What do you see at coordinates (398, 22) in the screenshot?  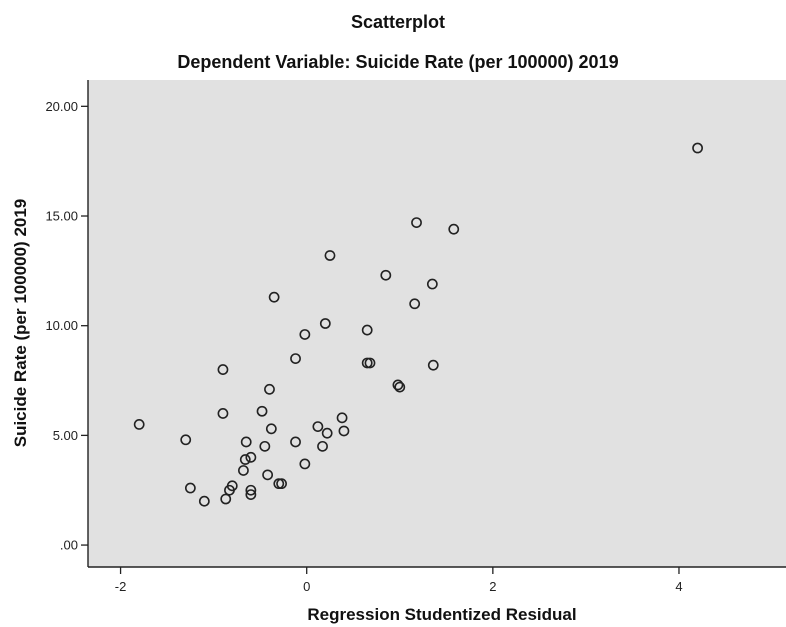 I see `chart-title: Scatterplot` at bounding box center [398, 22].